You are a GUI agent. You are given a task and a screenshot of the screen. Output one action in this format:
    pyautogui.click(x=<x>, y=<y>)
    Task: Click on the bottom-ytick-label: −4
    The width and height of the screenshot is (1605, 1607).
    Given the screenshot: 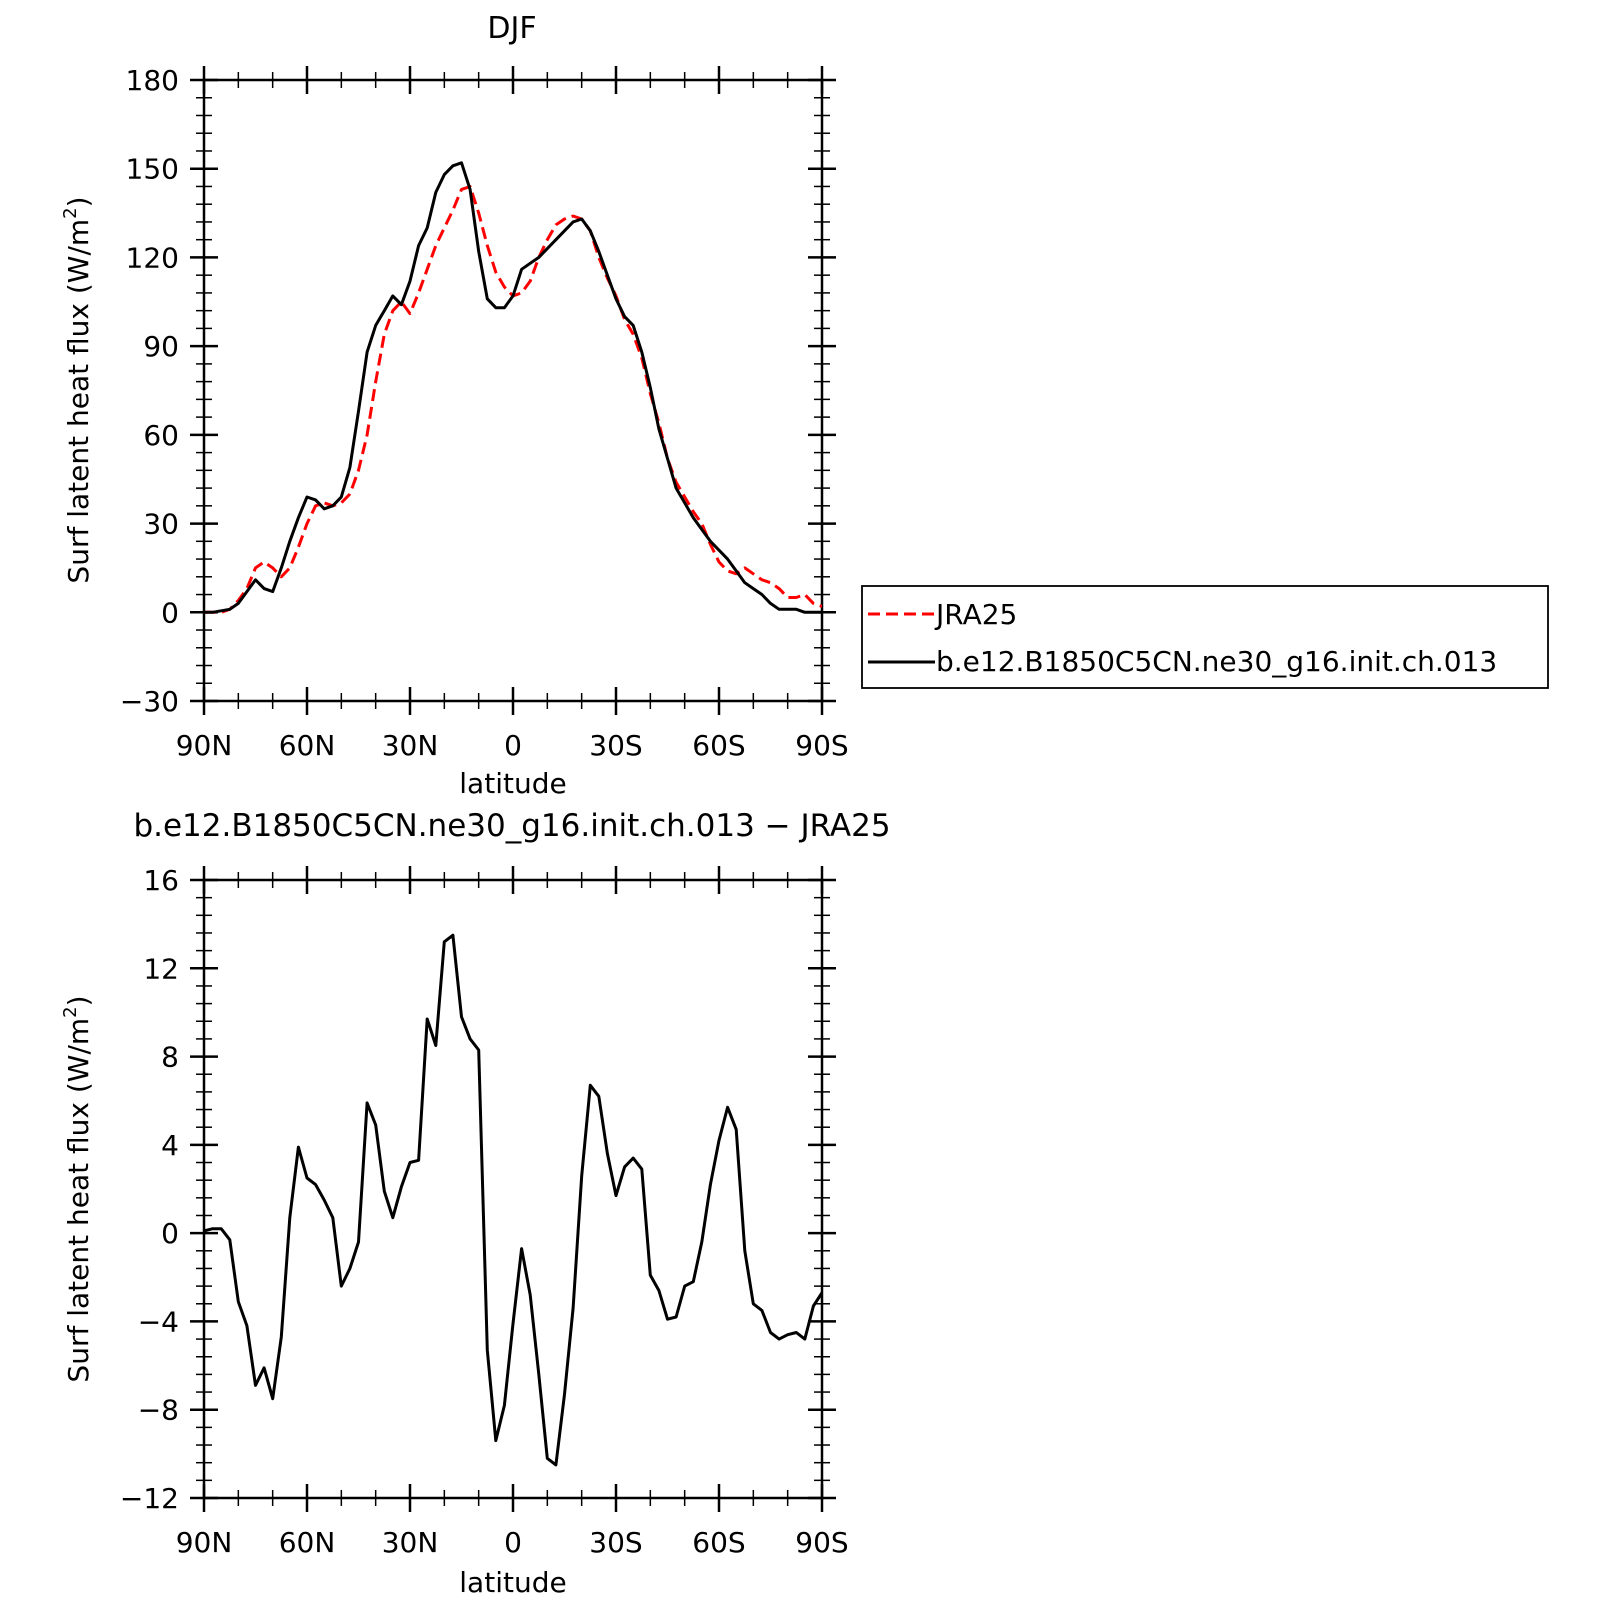 What is the action you would take?
    pyautogui.click(x=158, y=1321)
    